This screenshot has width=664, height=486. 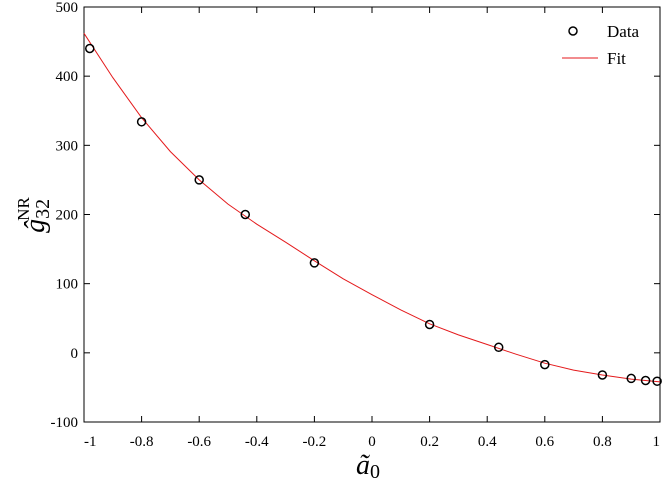 What do you see at coordinates (199, 442) in the screenshot?
I see `x-tick-label: -0.6` at bounding box center [199, 442].